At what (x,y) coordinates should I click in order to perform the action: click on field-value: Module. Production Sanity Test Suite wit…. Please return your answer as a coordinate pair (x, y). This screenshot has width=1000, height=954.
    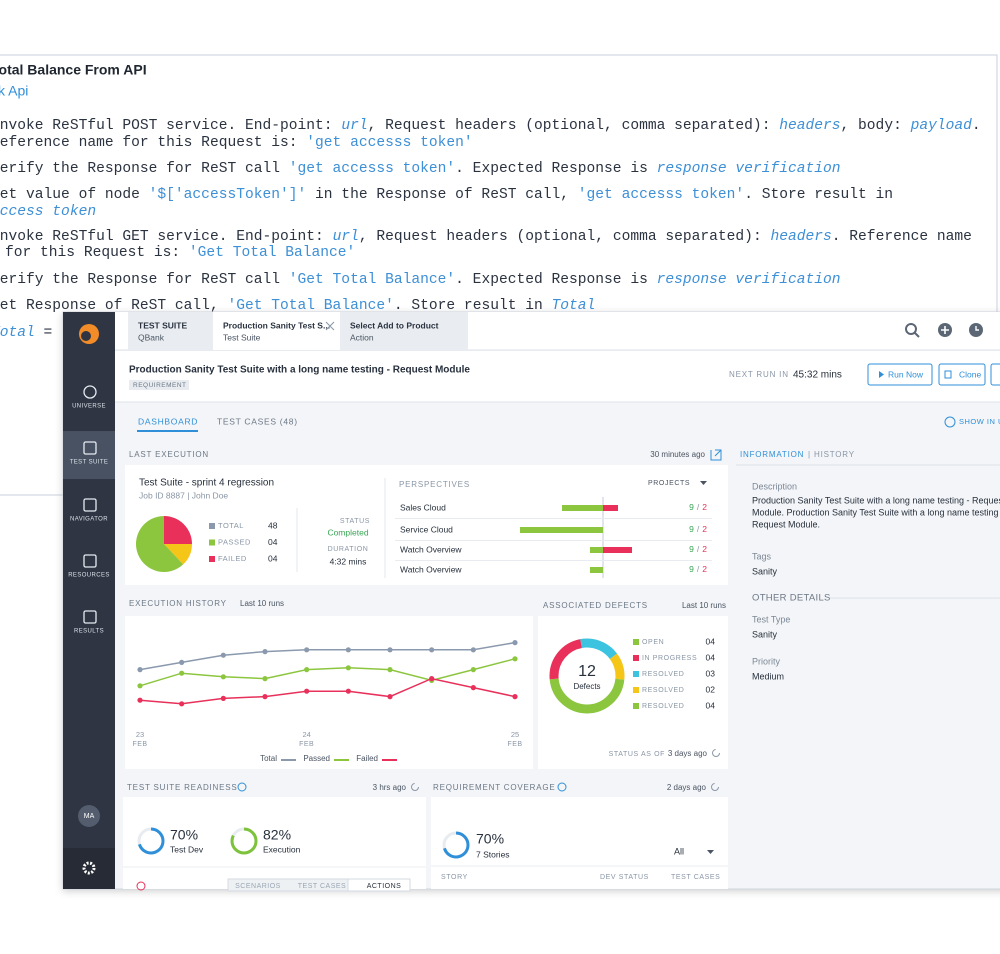
    Looking at the image, I should click on (876, 512).